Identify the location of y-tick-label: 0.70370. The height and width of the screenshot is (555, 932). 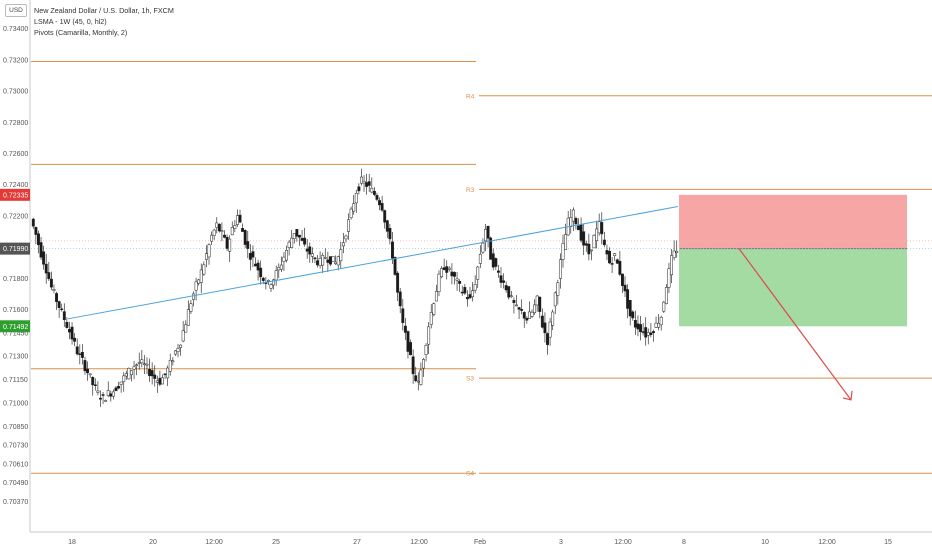
(15, 502).